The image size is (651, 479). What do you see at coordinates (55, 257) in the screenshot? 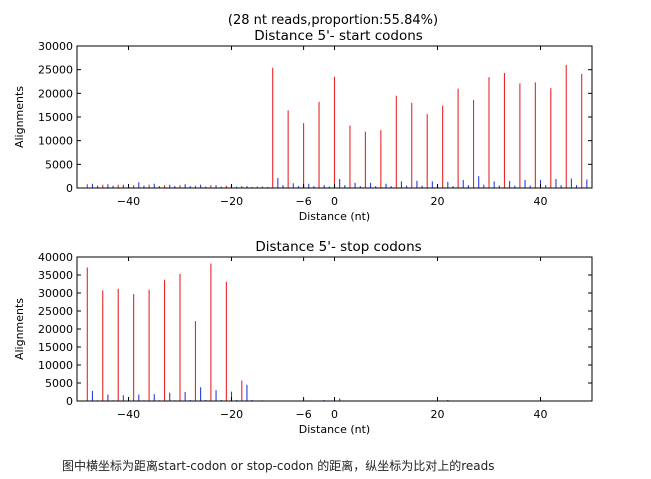
I see `y-tick-label: 40000` at bounding box center [55, 257].